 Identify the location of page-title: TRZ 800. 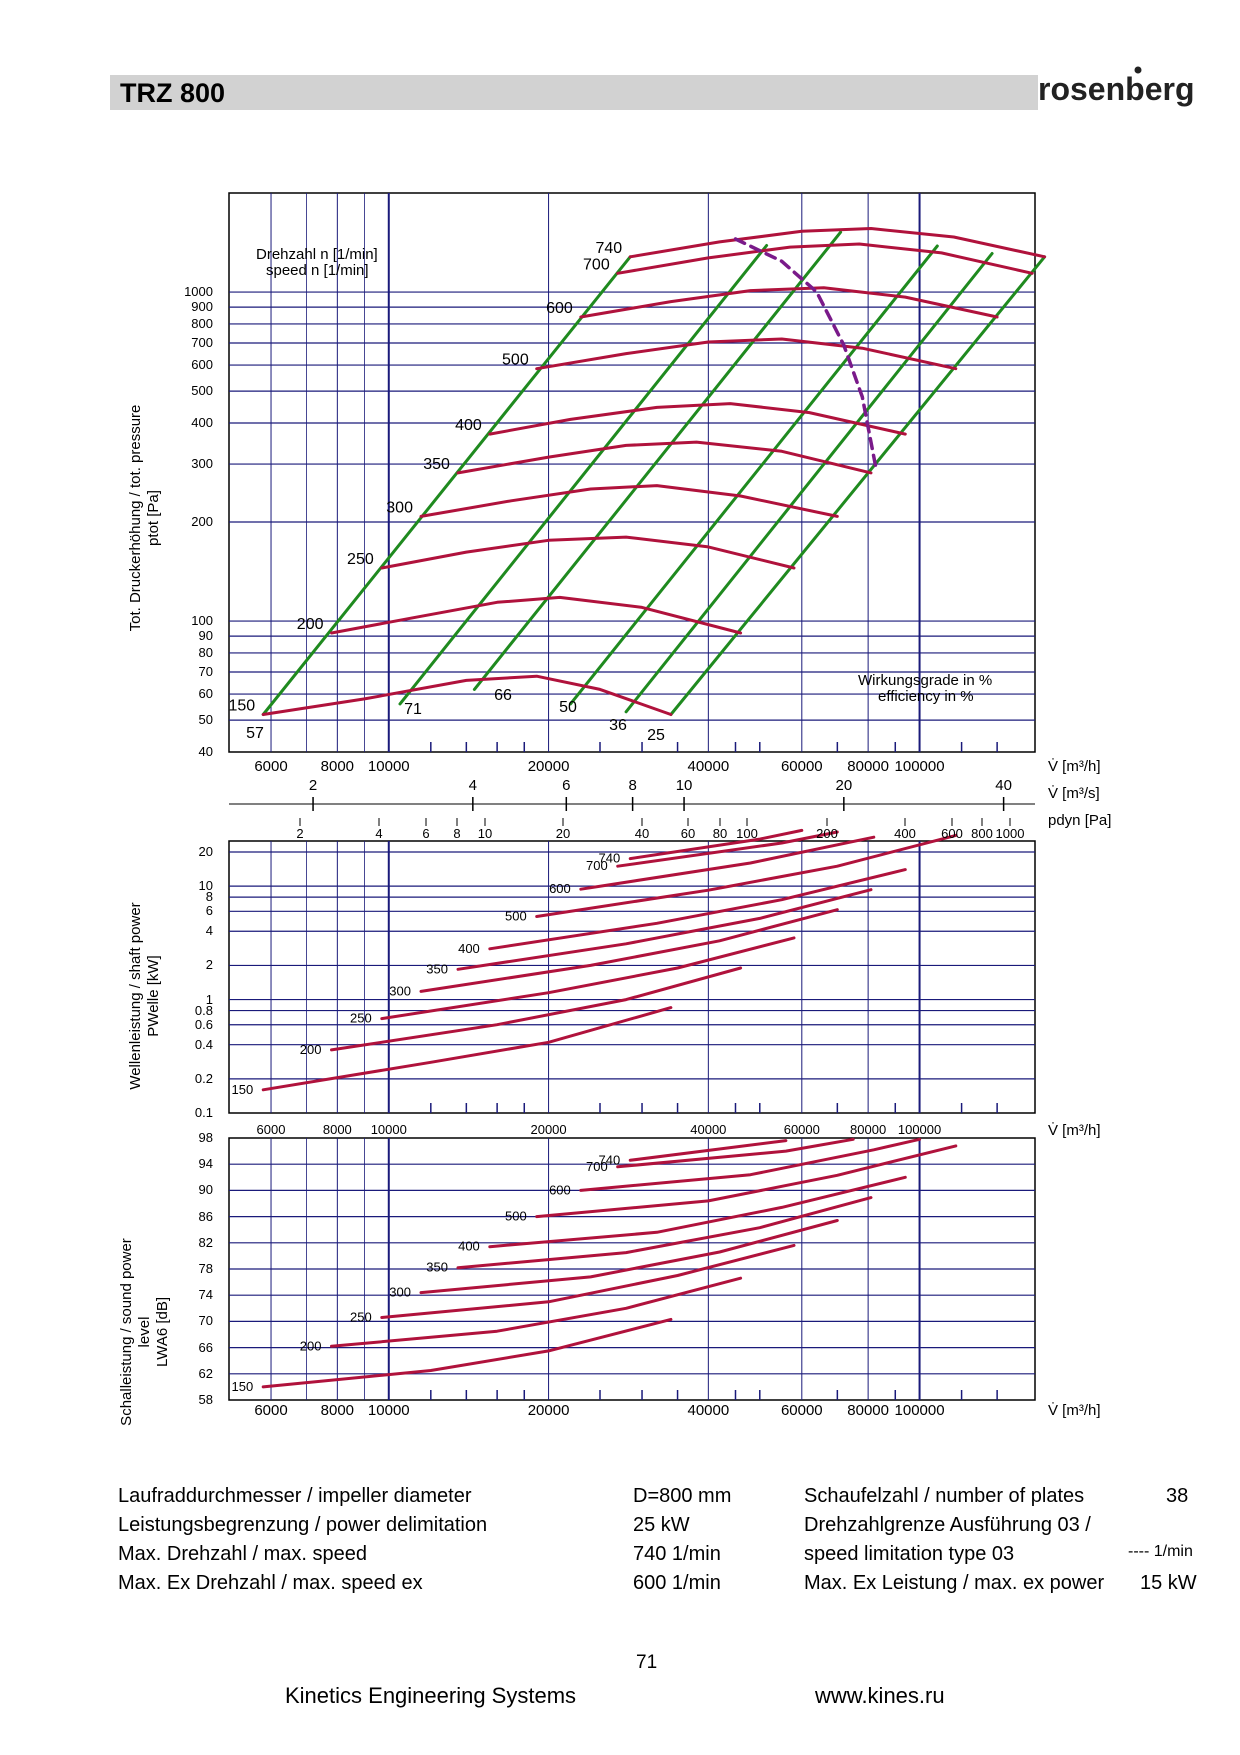
(173, 93).